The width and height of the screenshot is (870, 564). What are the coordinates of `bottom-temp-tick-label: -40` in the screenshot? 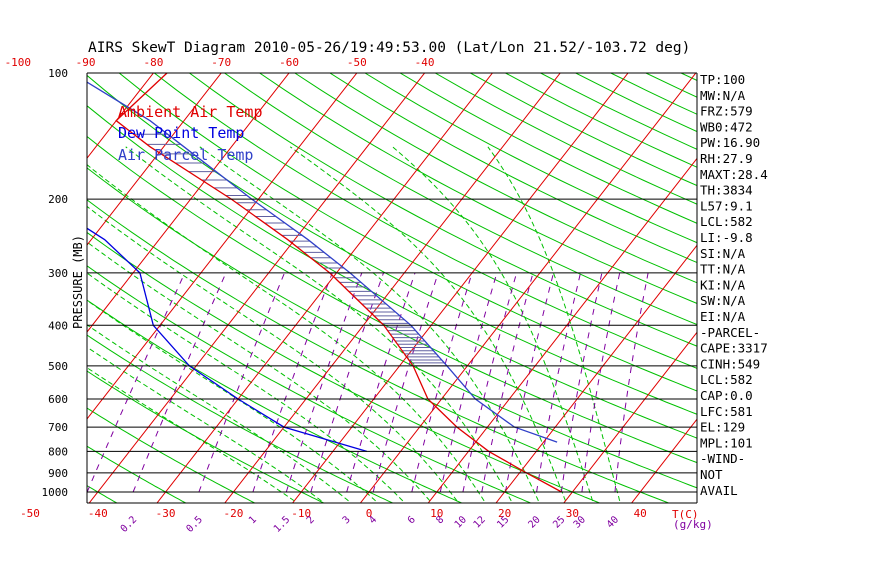 It's located at (98, 513).